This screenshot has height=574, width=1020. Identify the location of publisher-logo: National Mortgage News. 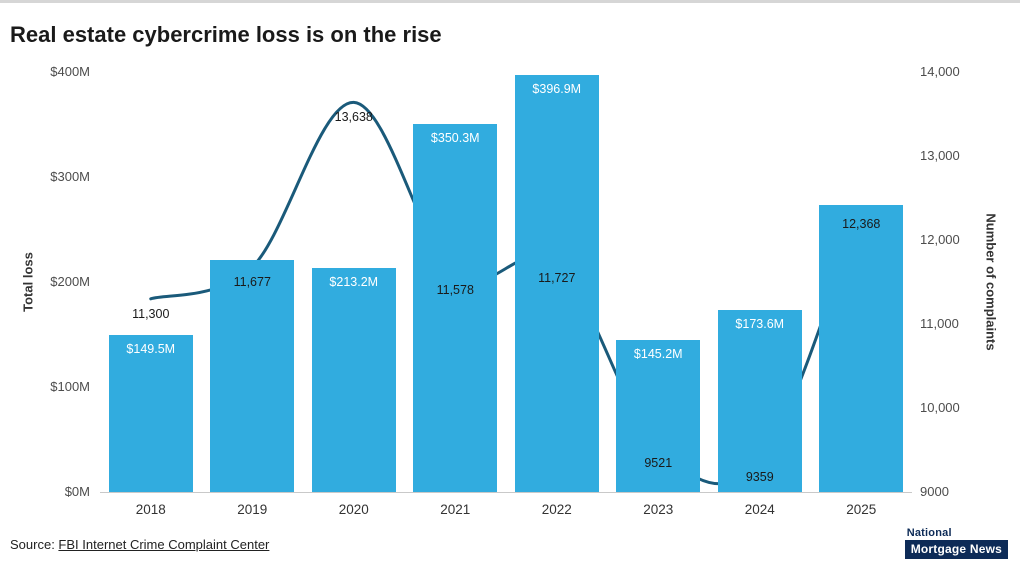
(956, 543).